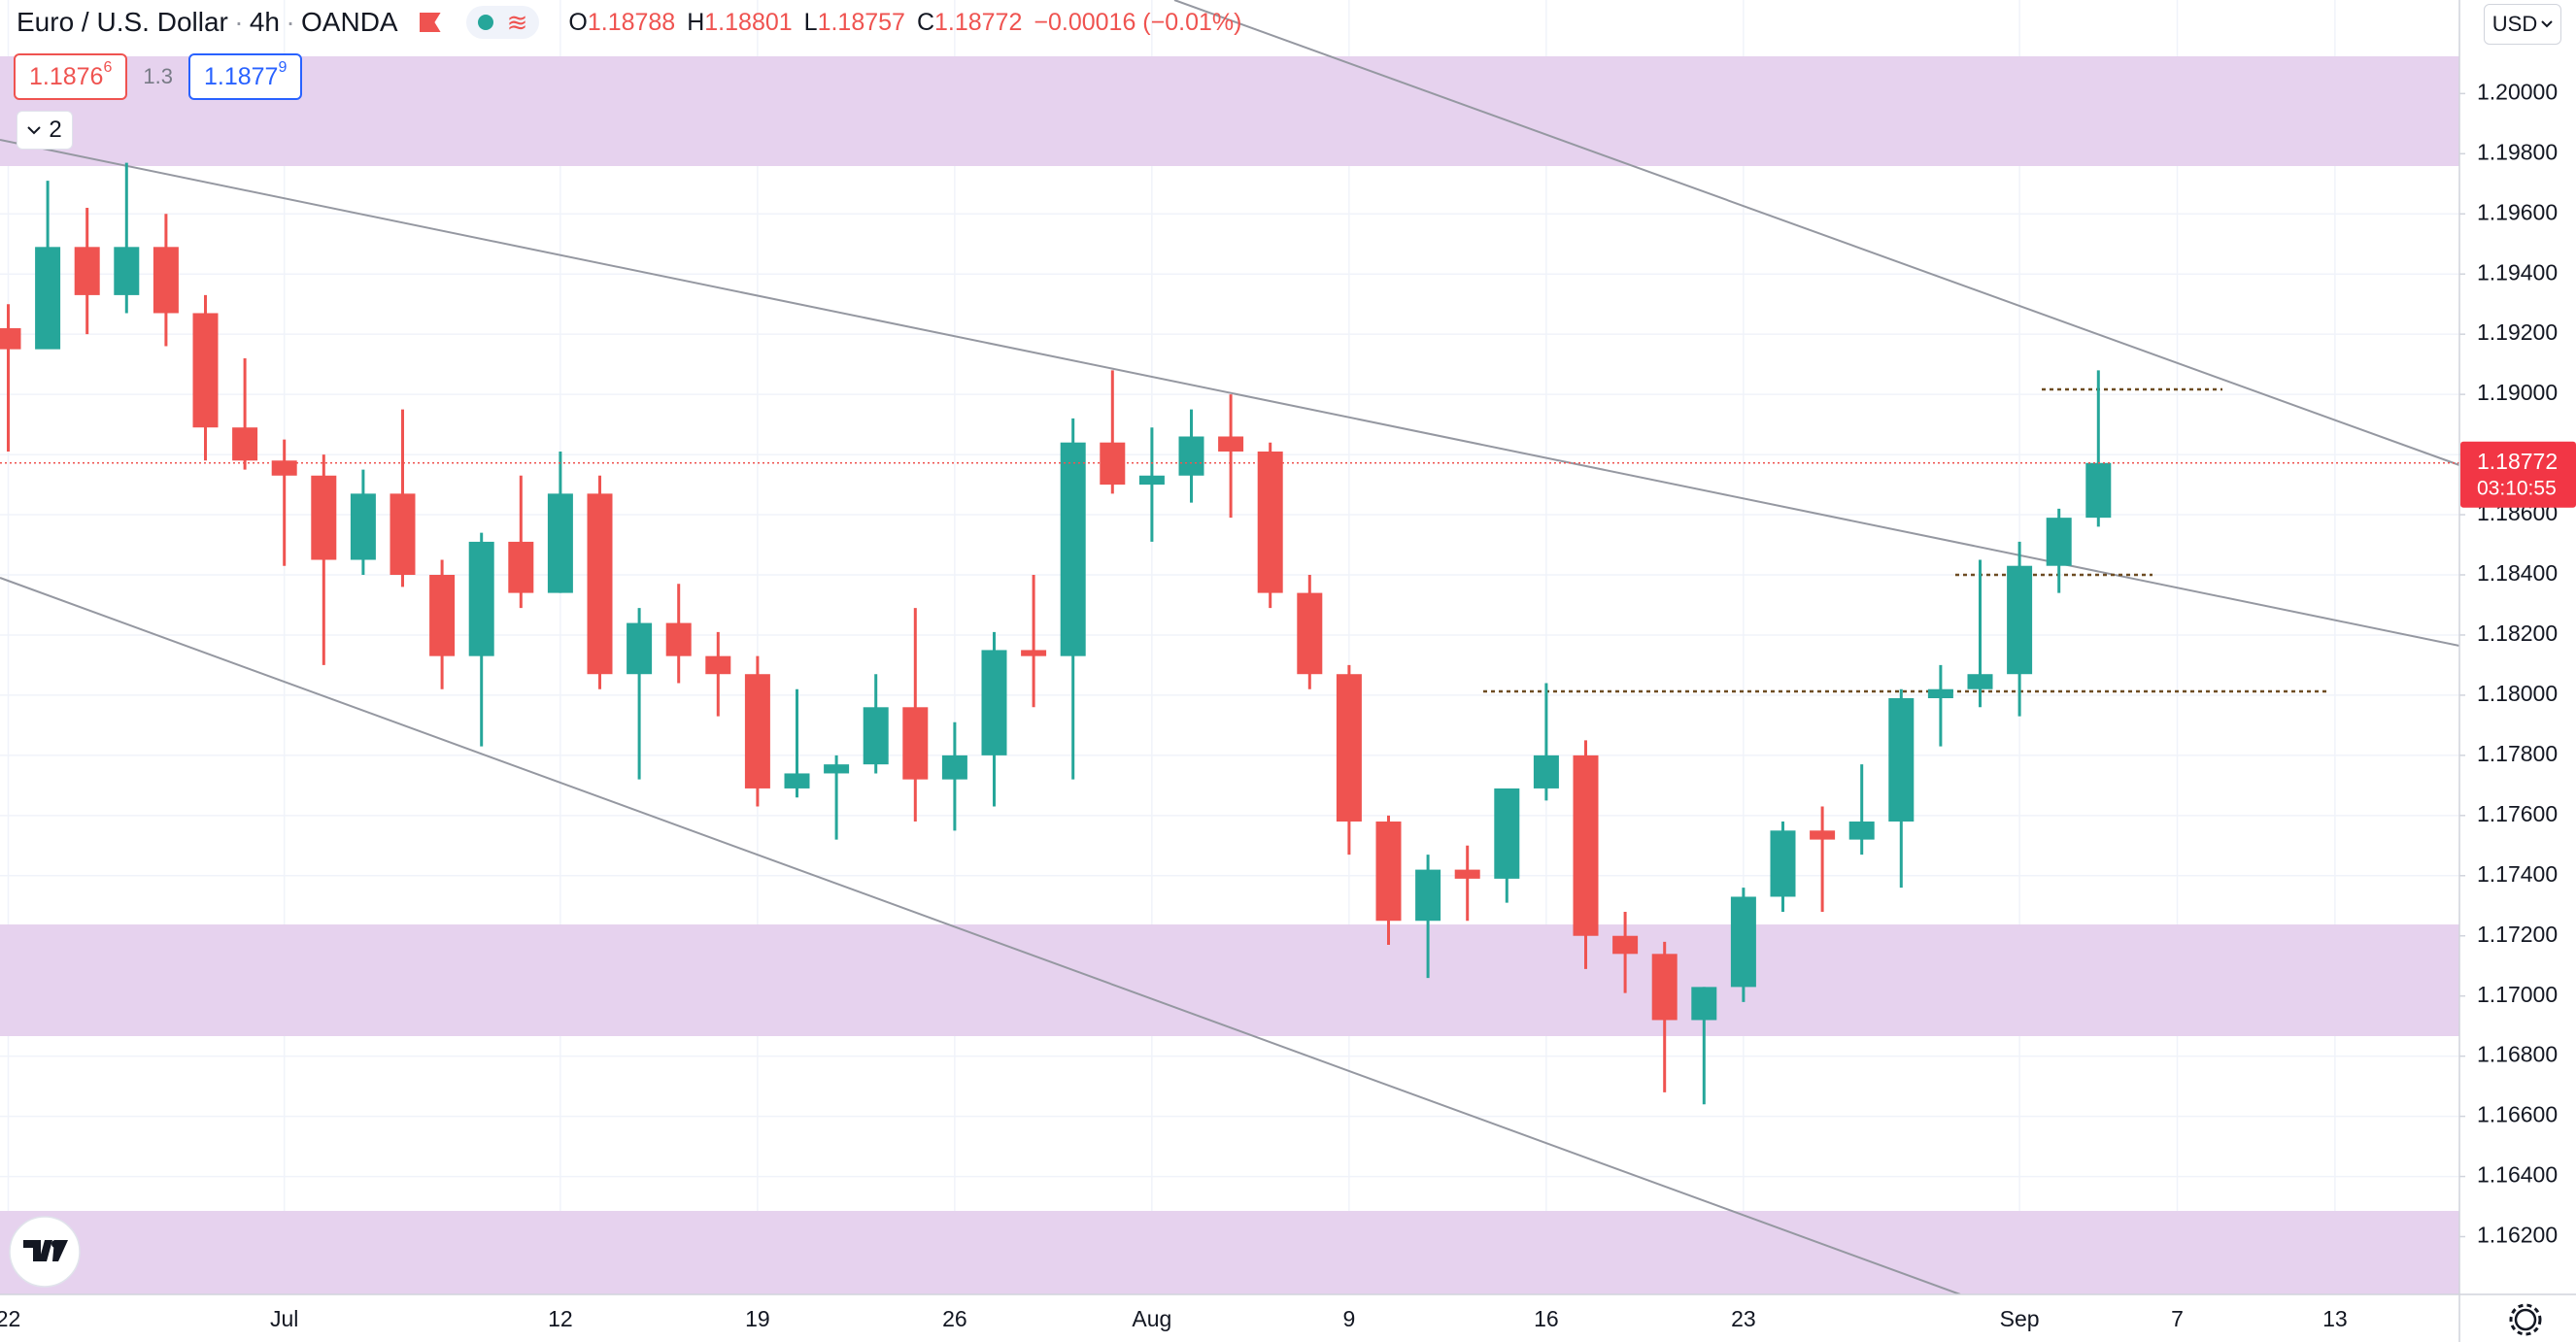 The width and height of the screenshot is (2576, 1342). Describe the element at coordinates (71, 77) in the screenshot. I see `sell-button: 1.1876 6` at that location.